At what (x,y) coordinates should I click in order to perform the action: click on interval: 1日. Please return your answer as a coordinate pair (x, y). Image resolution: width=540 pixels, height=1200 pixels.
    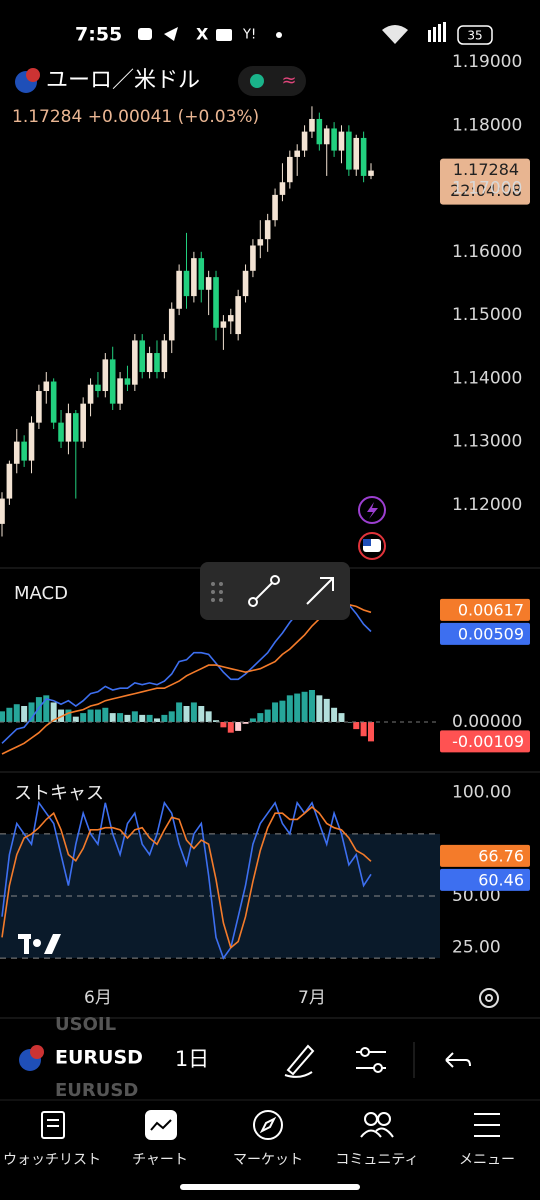
    Looking at the image, I should click on (192, 1059).